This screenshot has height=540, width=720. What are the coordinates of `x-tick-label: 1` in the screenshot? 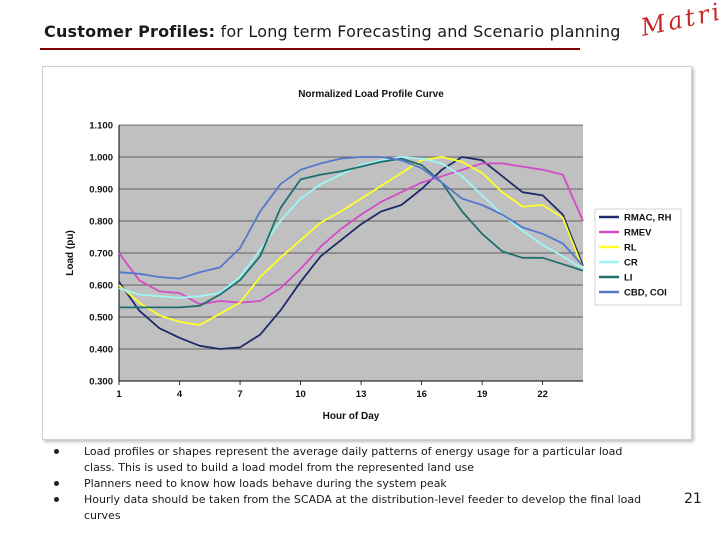 It's located at (119, 394).